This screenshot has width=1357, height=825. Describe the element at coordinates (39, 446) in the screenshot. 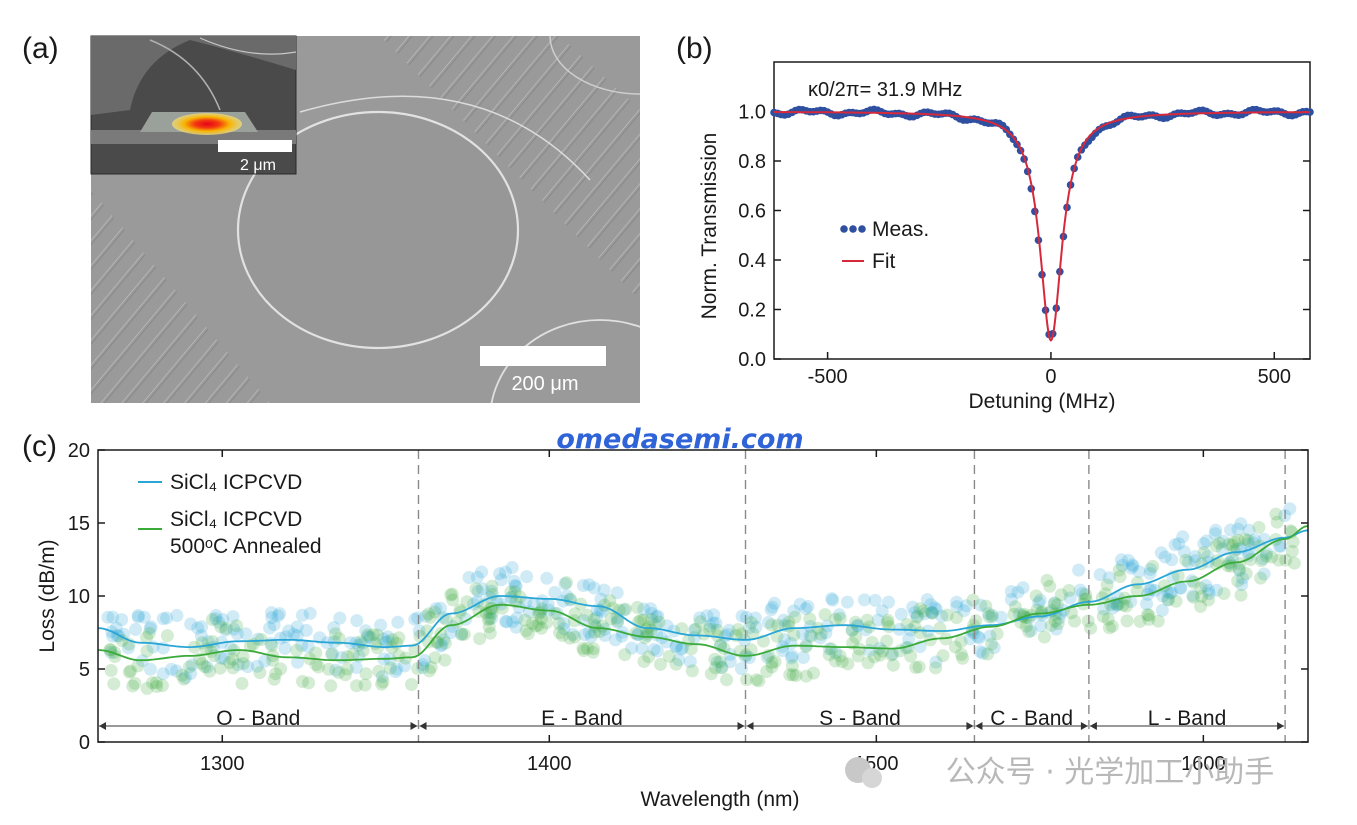

I see `panel-c-label: (c)` at that location.